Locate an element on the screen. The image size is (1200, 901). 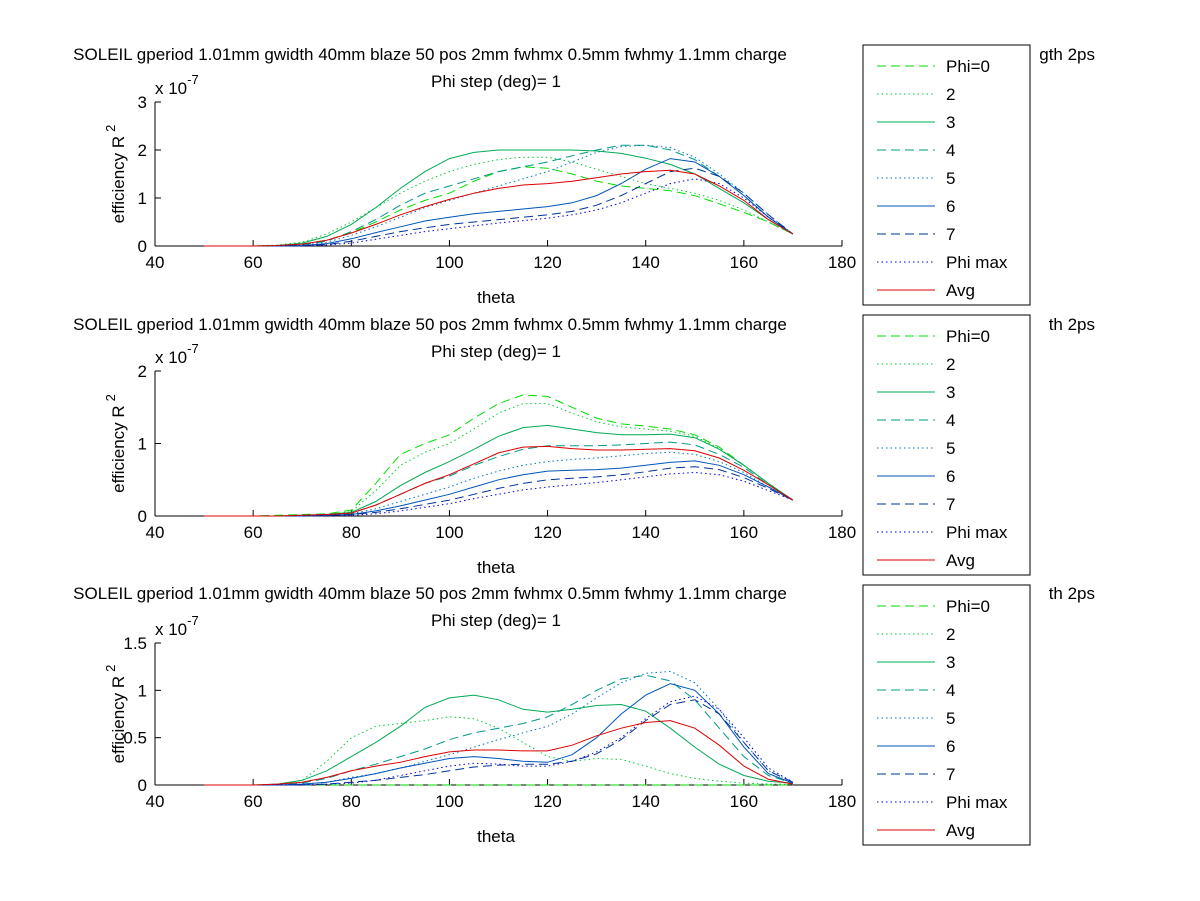
y-tick-label: 0.5 is located at coordinates (135, 738).